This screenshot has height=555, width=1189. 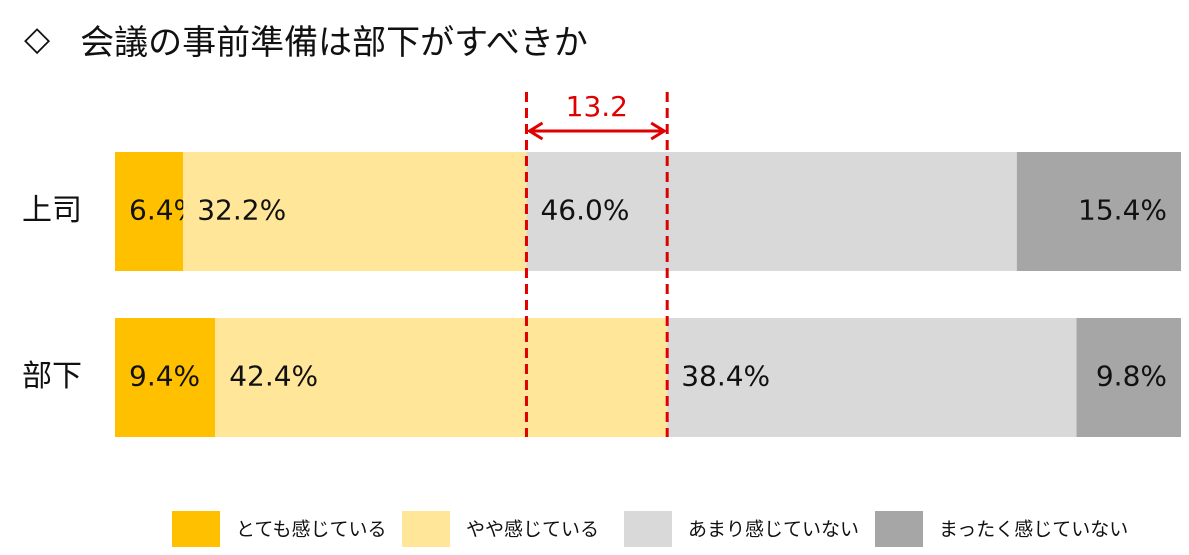 I want to click on category-label: 上司, so click(x=52, y=210).